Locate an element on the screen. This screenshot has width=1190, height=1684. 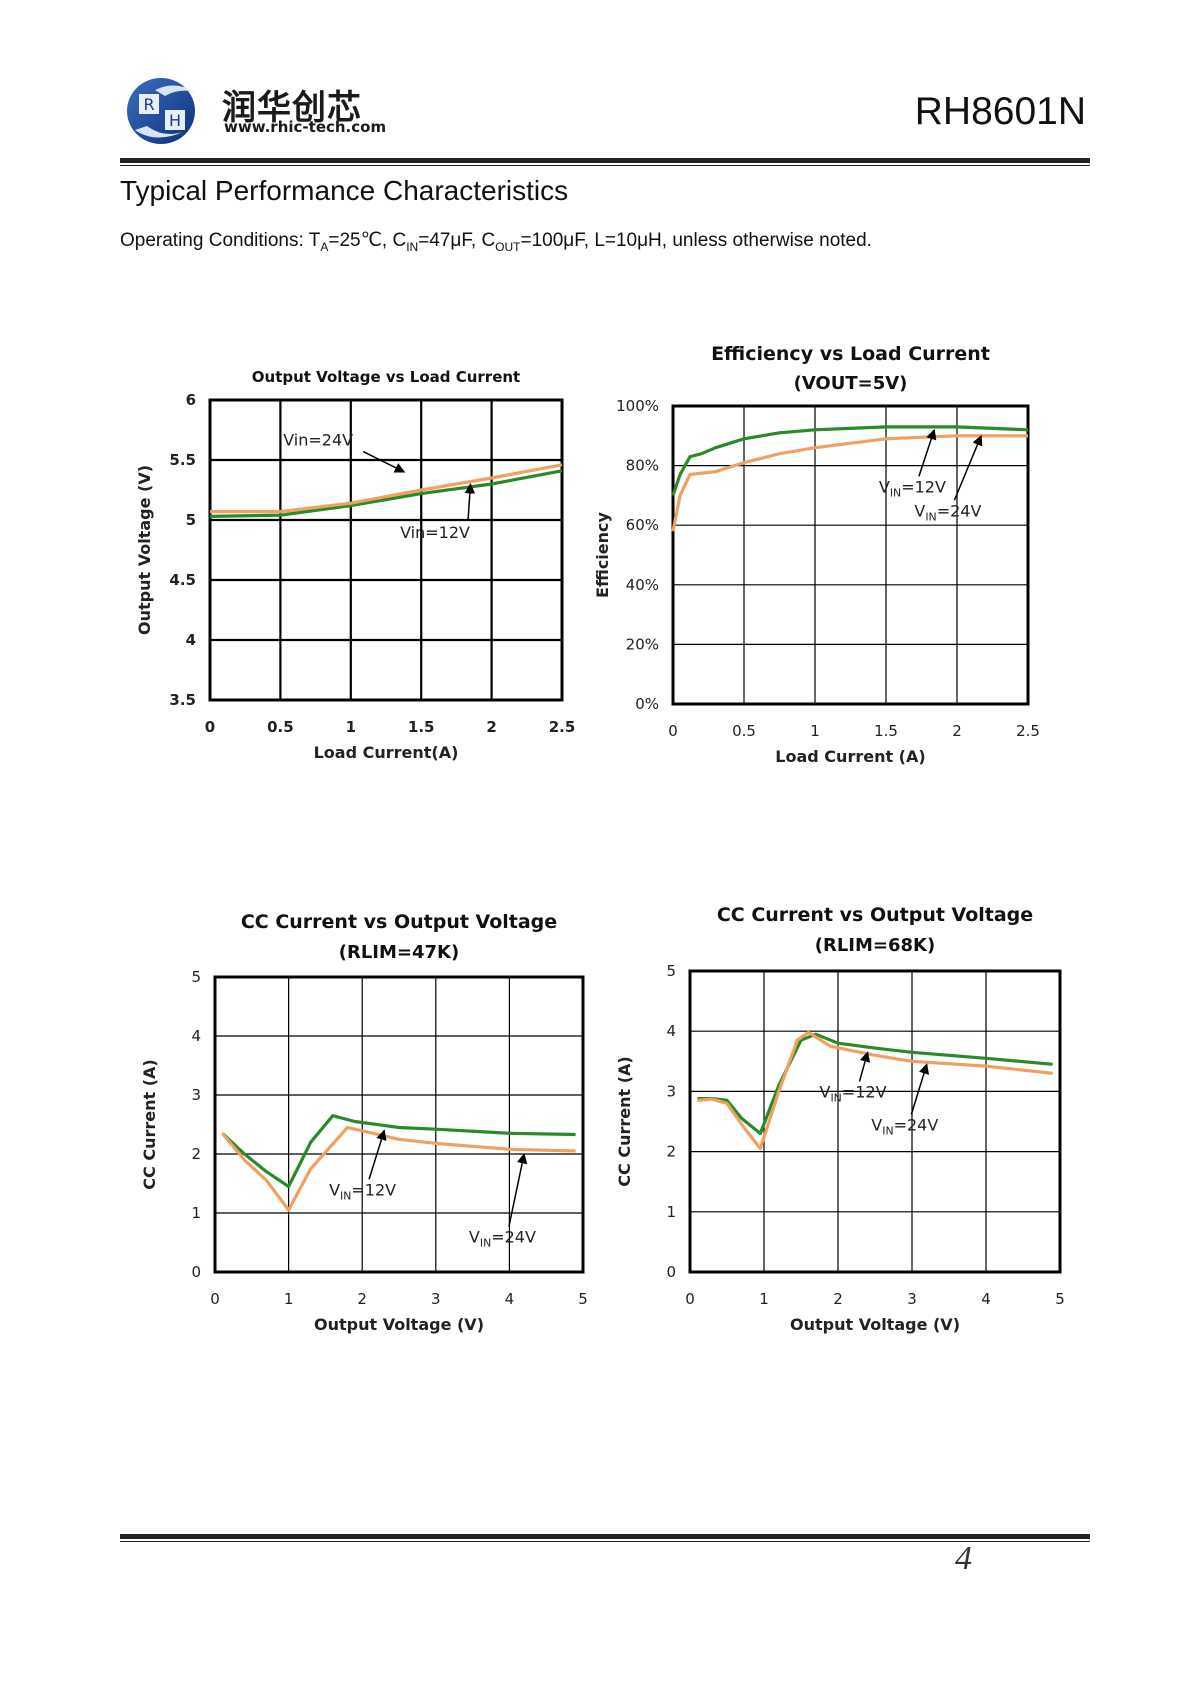
y-tick-label: 40% is located at coordinates (642, 585).